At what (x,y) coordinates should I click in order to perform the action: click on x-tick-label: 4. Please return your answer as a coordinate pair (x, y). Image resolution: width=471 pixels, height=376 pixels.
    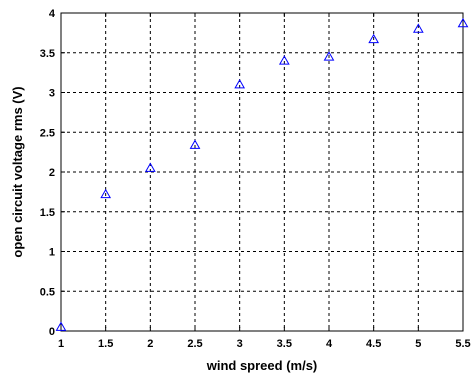
    Looking at the image, I should click on (329, 344).